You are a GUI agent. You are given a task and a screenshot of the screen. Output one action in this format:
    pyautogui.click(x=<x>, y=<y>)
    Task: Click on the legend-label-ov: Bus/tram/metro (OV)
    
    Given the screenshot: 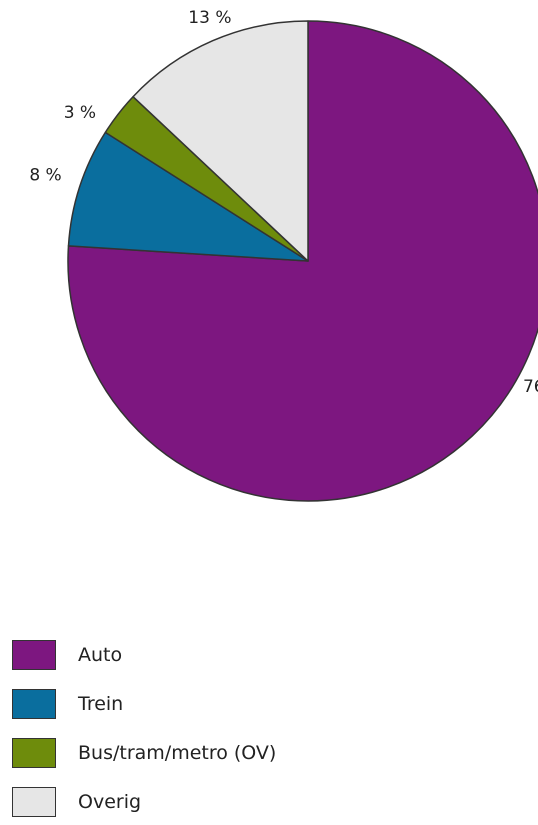 What is the action you would take?
    pyautogui.click(x=177, y=753)
    